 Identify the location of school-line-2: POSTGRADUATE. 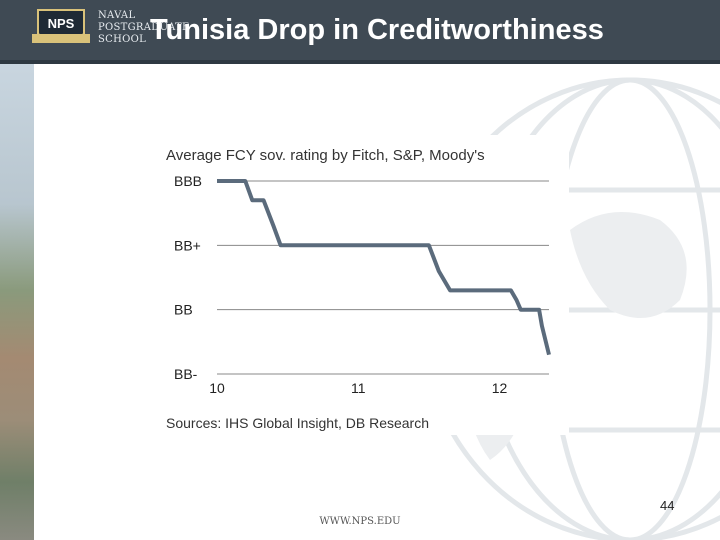
(144, 27).